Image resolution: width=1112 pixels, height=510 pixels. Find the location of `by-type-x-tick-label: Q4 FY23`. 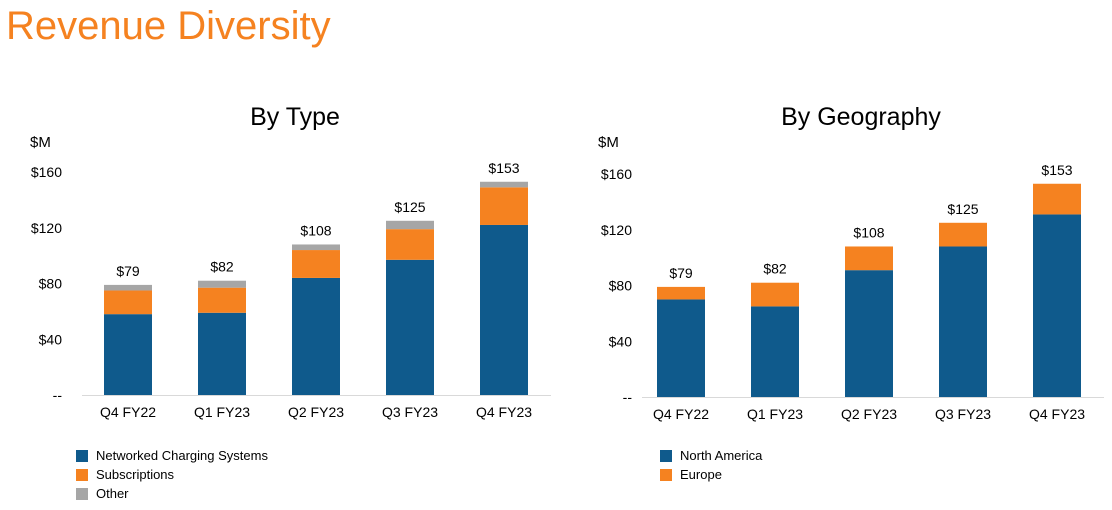

by-type-x-tick-label: Q4 FY23 is located at coordinates (504, 412).